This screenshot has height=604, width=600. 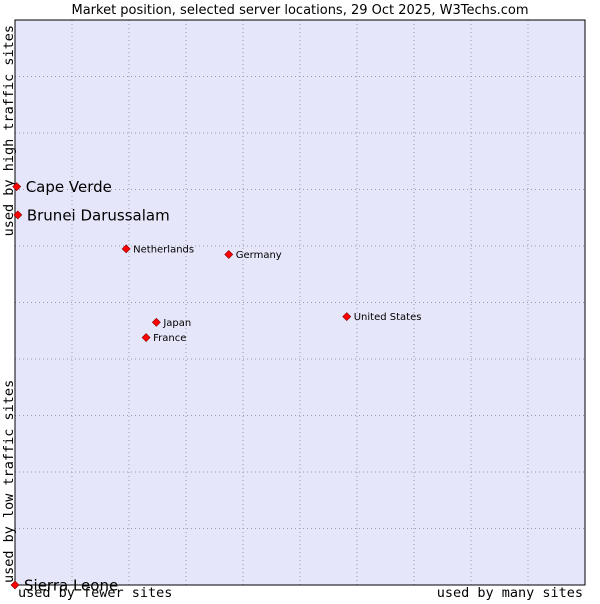 I want to click on data-point-sierra-leone: Sierra Leone, so click(x=64, y=586).